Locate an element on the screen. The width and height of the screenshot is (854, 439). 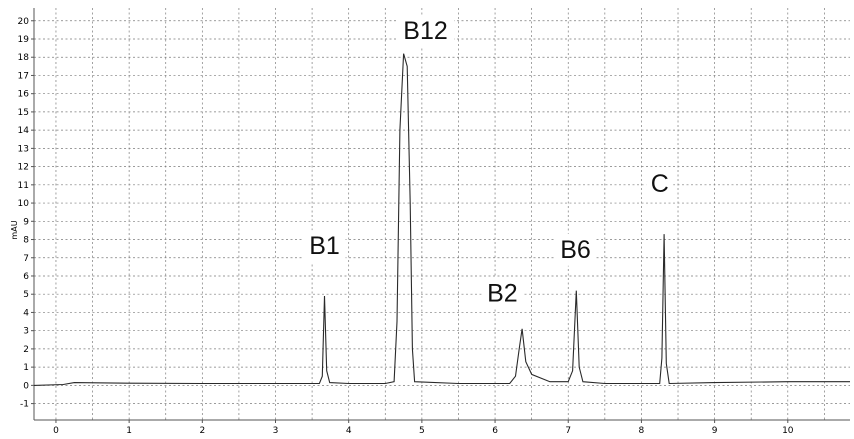
y-tick-label: 13 is located at coordinates (23, 149).